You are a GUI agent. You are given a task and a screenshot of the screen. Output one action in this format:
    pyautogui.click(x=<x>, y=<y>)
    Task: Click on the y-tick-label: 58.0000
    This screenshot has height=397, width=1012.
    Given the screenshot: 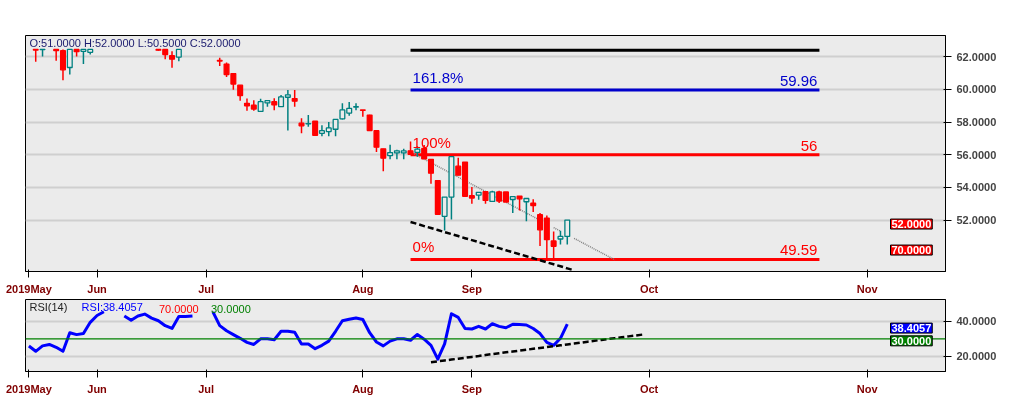 What is the action you would take?
    pyautogui.click(x=976, y=122)
    